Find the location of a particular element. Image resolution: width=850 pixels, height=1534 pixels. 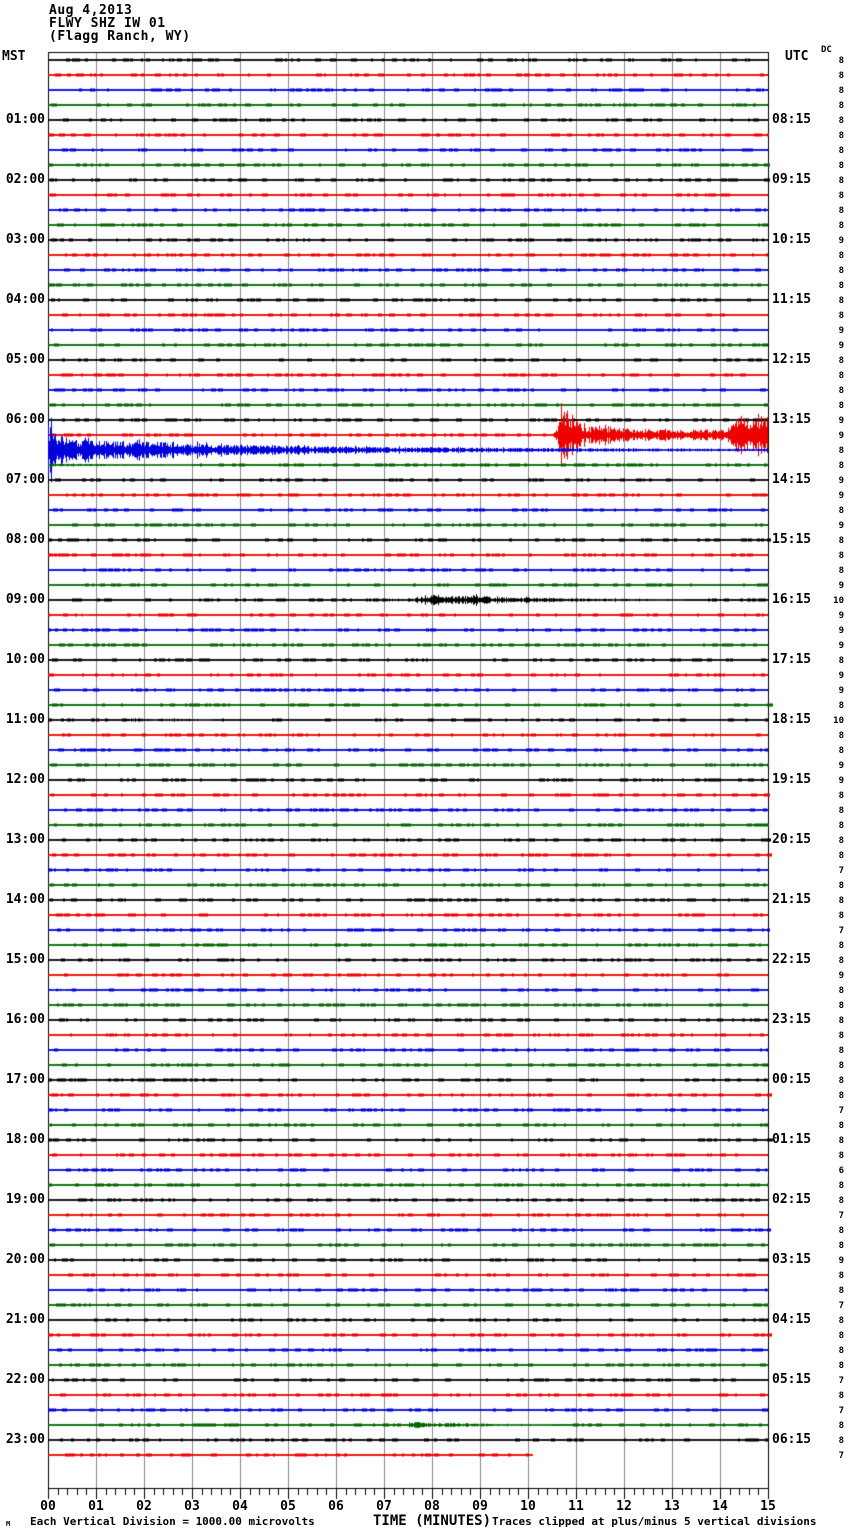

utc-hour-label: 09:15 is located at coordinates (792, 179).